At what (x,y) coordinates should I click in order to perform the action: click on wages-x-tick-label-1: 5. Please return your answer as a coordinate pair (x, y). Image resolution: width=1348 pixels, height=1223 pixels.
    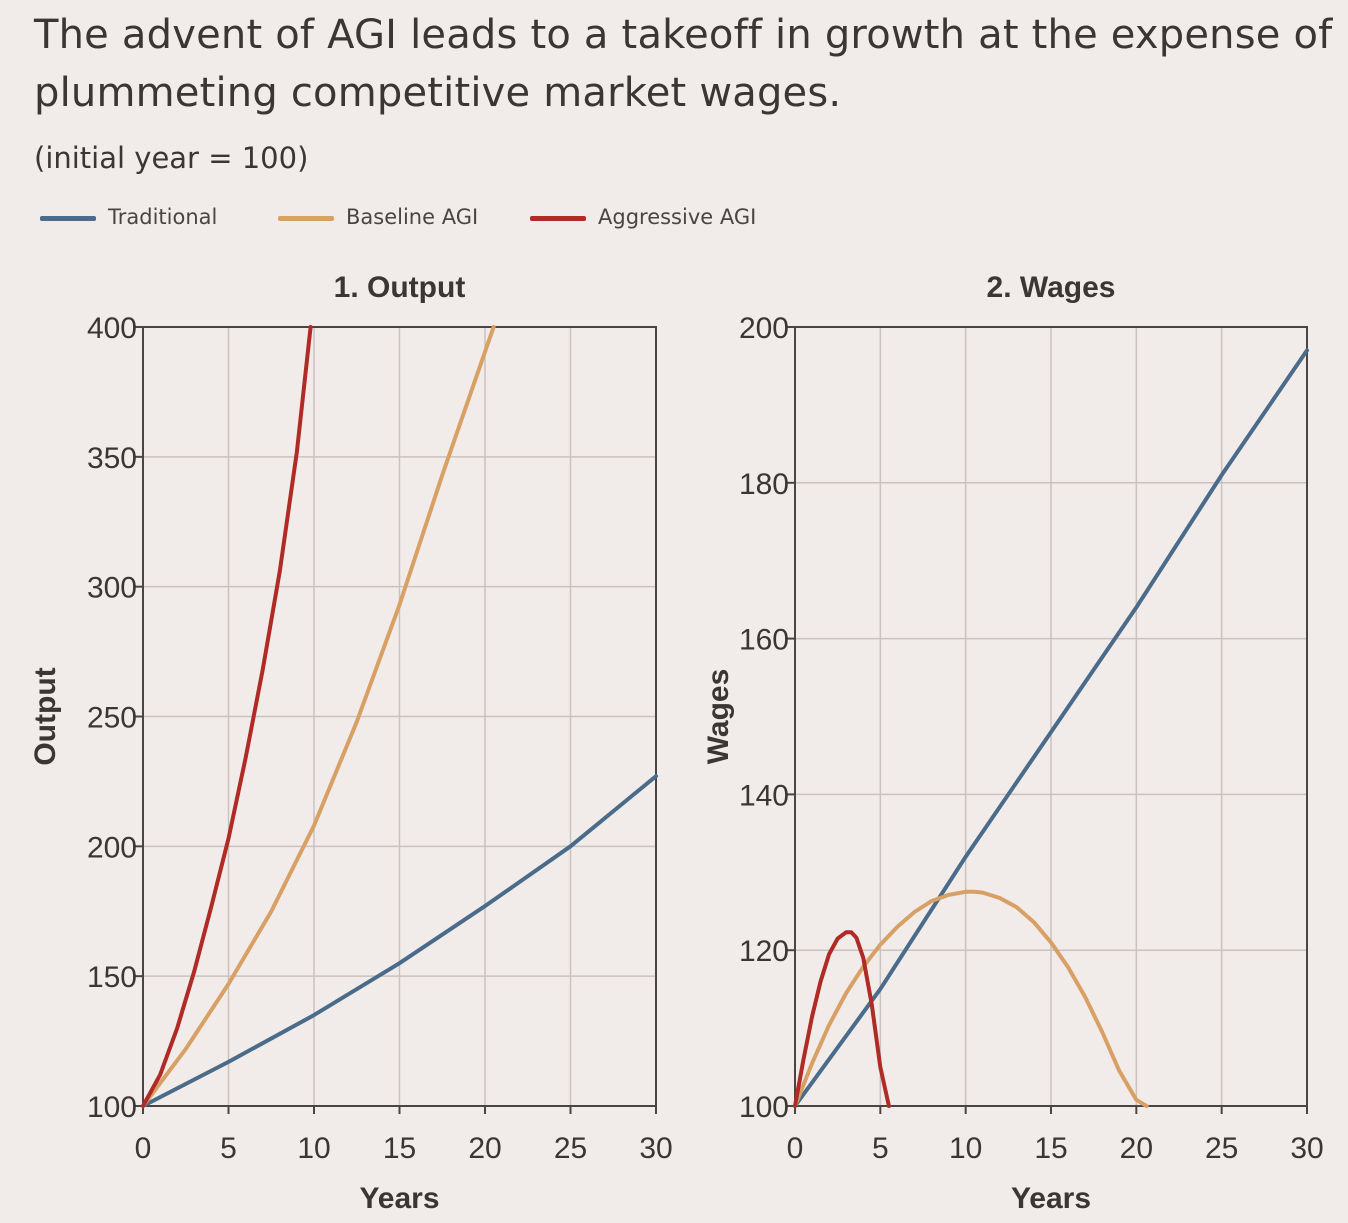
    Looking at the image, I should click on (880, 1148).